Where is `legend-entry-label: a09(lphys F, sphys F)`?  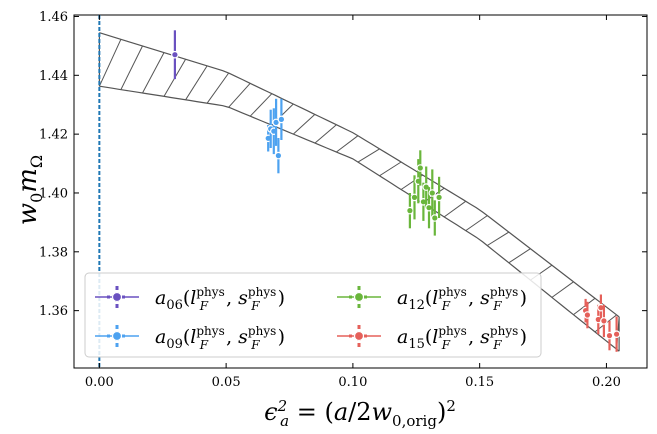
legend-entry-label: a09(lphys F, sphys F) is located at coordinates (220, 338).